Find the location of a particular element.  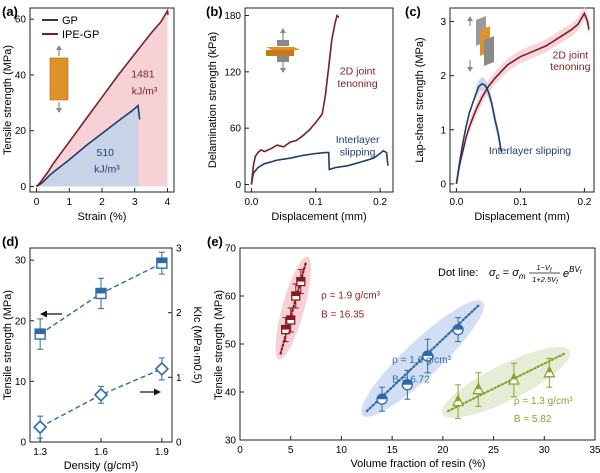

curve-annotation: tenoning is located at coordinates (570, 67).